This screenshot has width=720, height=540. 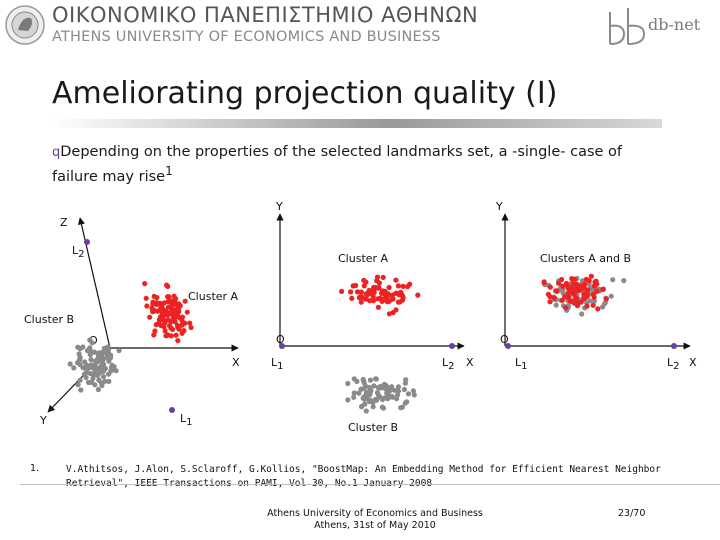 What do you see at coordinates (282, 346) in the screenshot?
I see `landmark-l1-point` at bounding box center [282, 346].